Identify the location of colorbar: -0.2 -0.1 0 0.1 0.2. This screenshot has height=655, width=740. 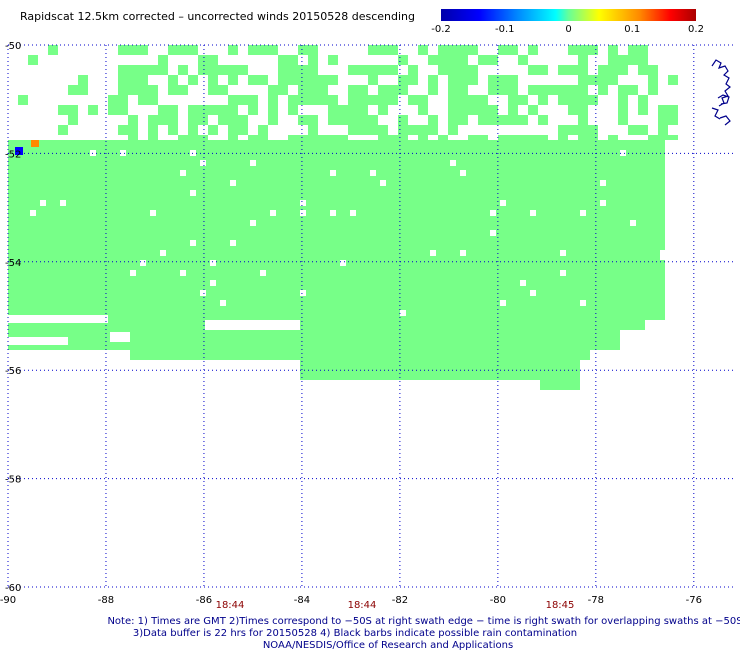
(567, 22).